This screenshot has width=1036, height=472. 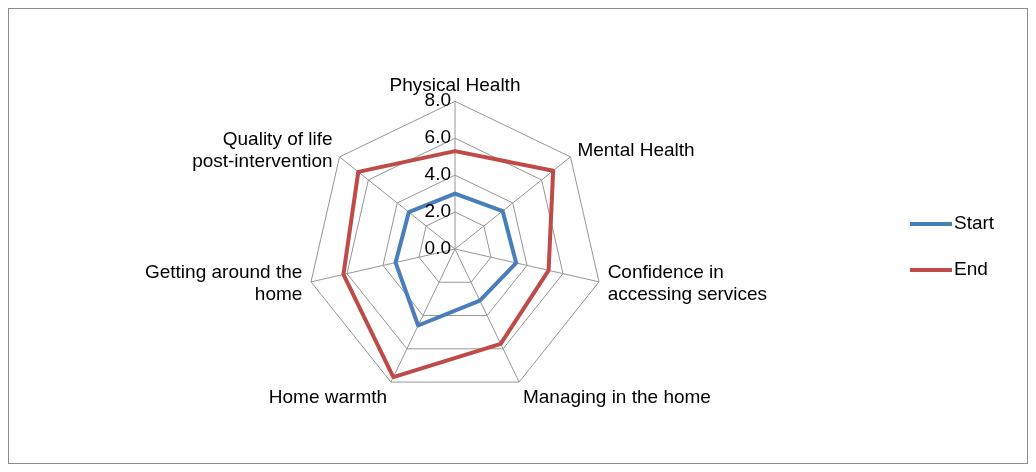 I want to click on y-tick-label: 2.0, so click(x=437, y=211).